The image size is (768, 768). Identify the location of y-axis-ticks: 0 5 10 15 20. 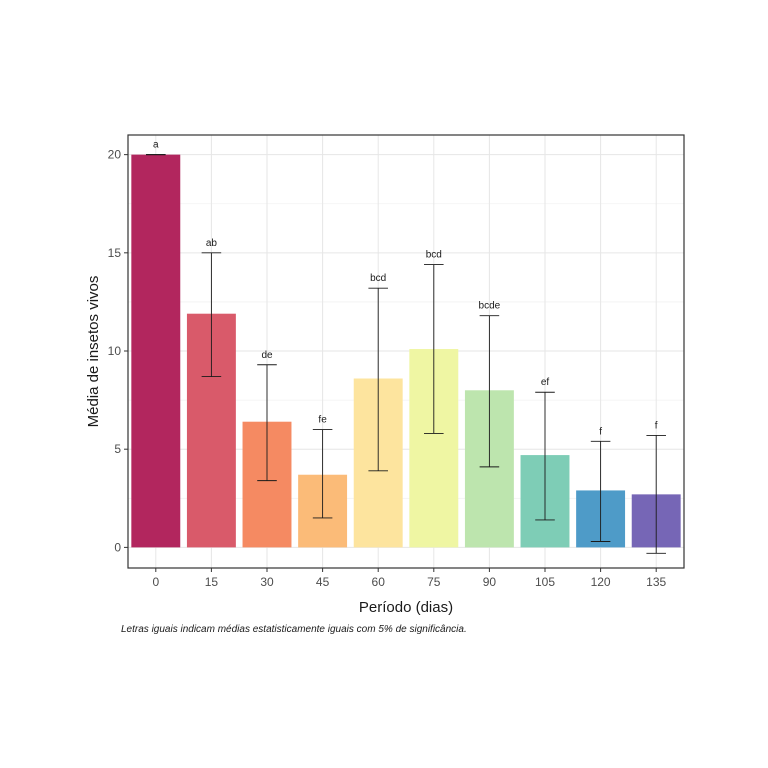
(118, 351).